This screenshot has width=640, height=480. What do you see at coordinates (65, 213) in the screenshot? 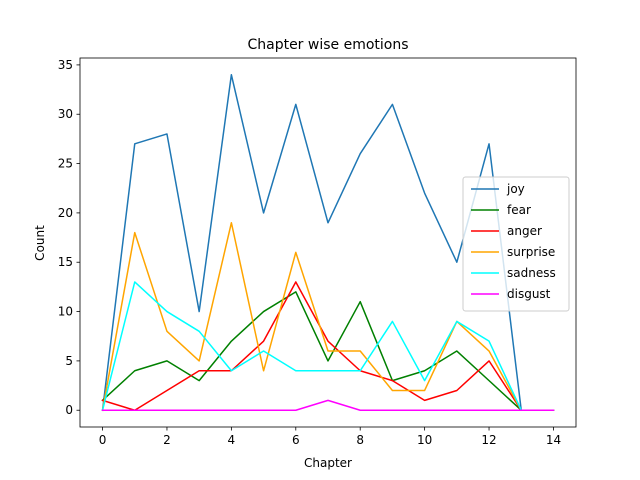
I see `y-tick-label: 20` at bounding box center [65, 213].